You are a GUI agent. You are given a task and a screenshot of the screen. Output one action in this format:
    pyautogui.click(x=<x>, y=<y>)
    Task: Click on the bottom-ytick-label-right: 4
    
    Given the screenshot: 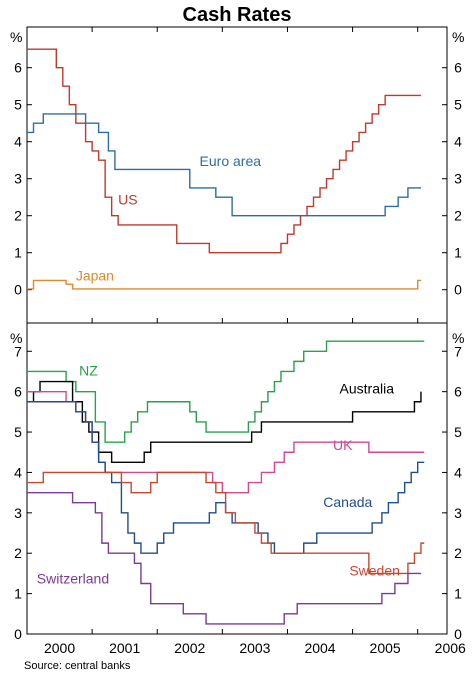 What is the action you would take?
    pyautogui.click(x=458, y=472)
    